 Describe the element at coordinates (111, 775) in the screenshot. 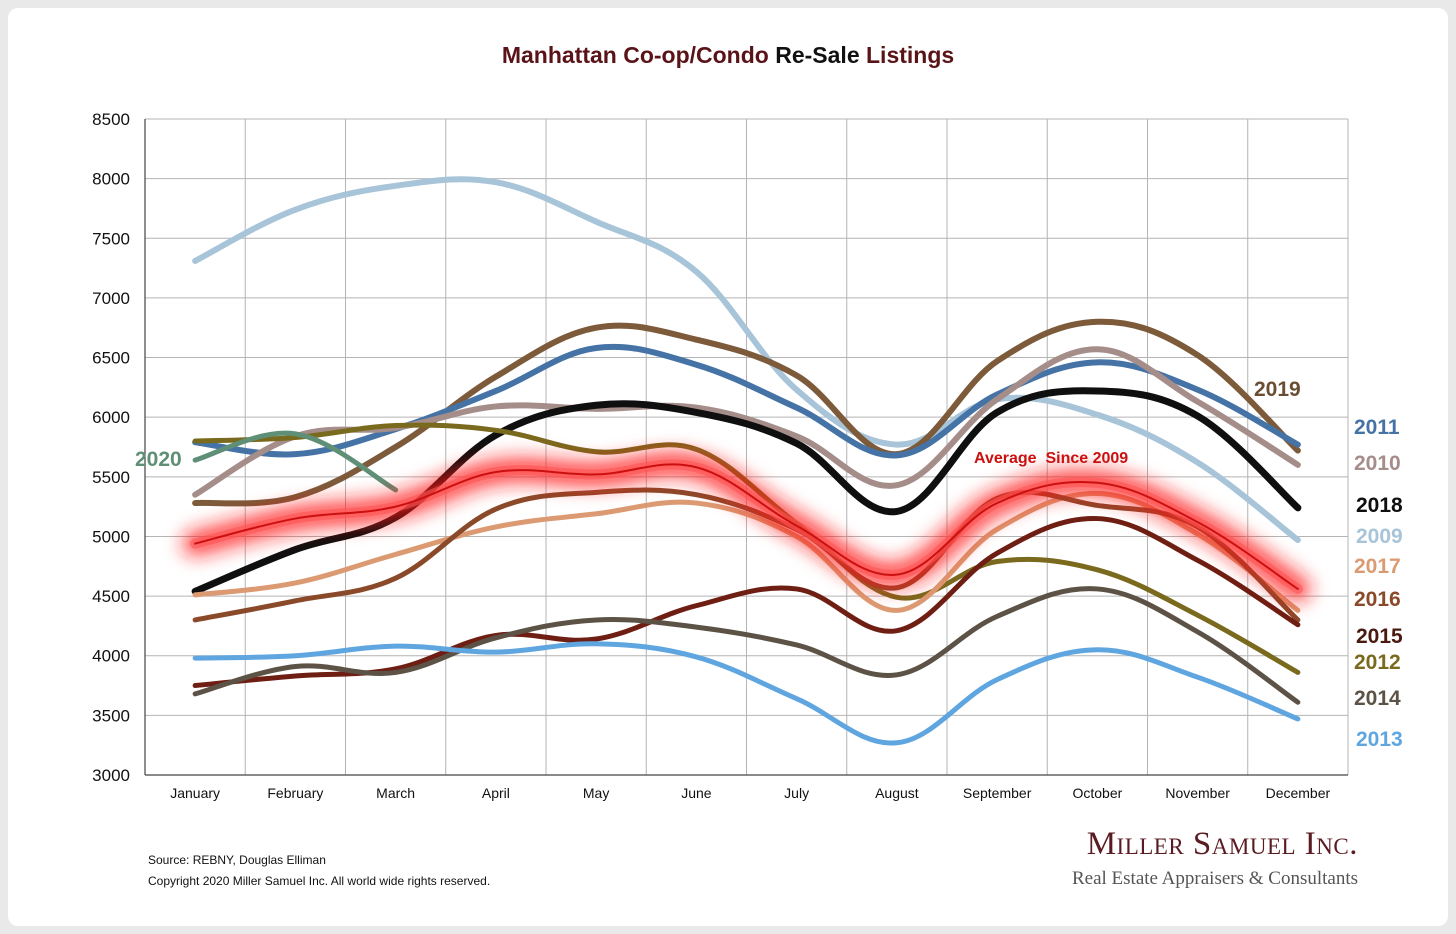

I see `y-tick-label: 3000` at that location.